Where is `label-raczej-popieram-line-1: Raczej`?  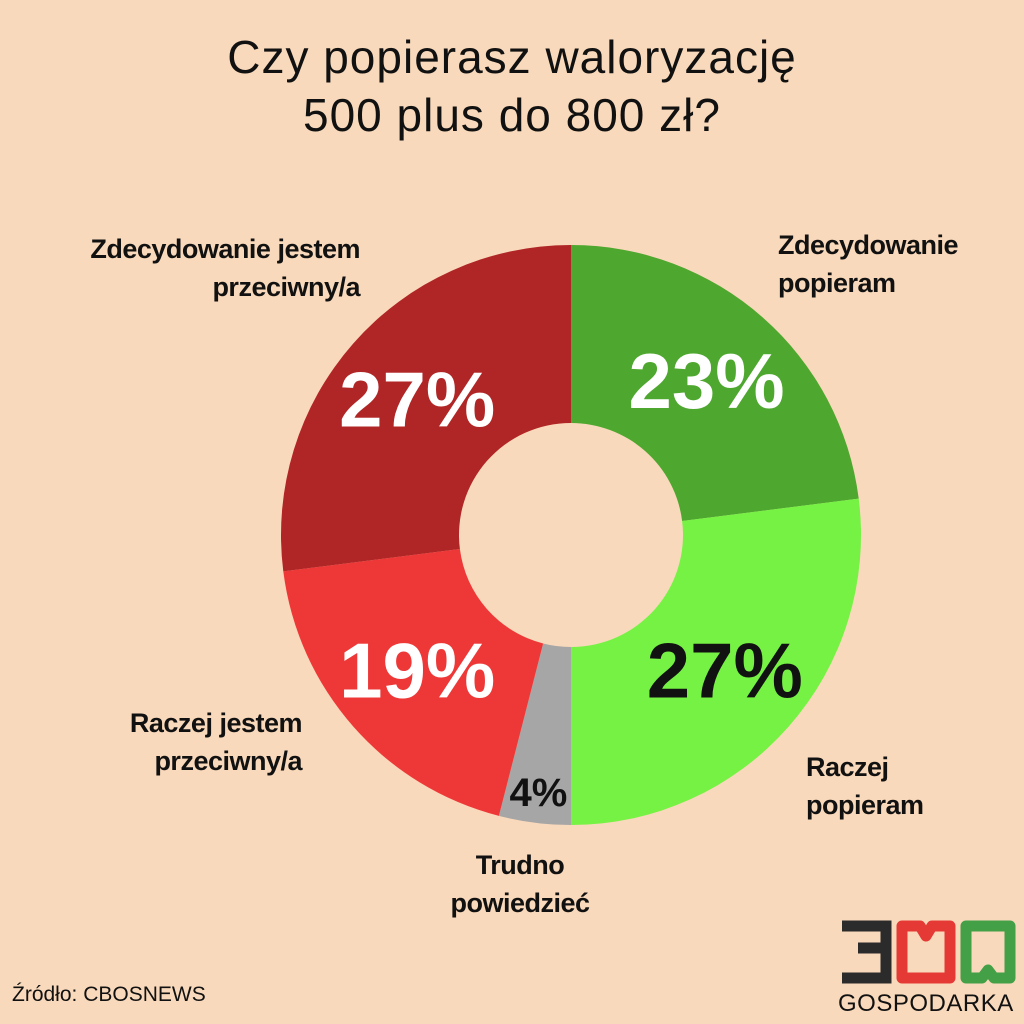
label-raczej-popieram-line-1: Raczej is located at coordinates (847, 767).